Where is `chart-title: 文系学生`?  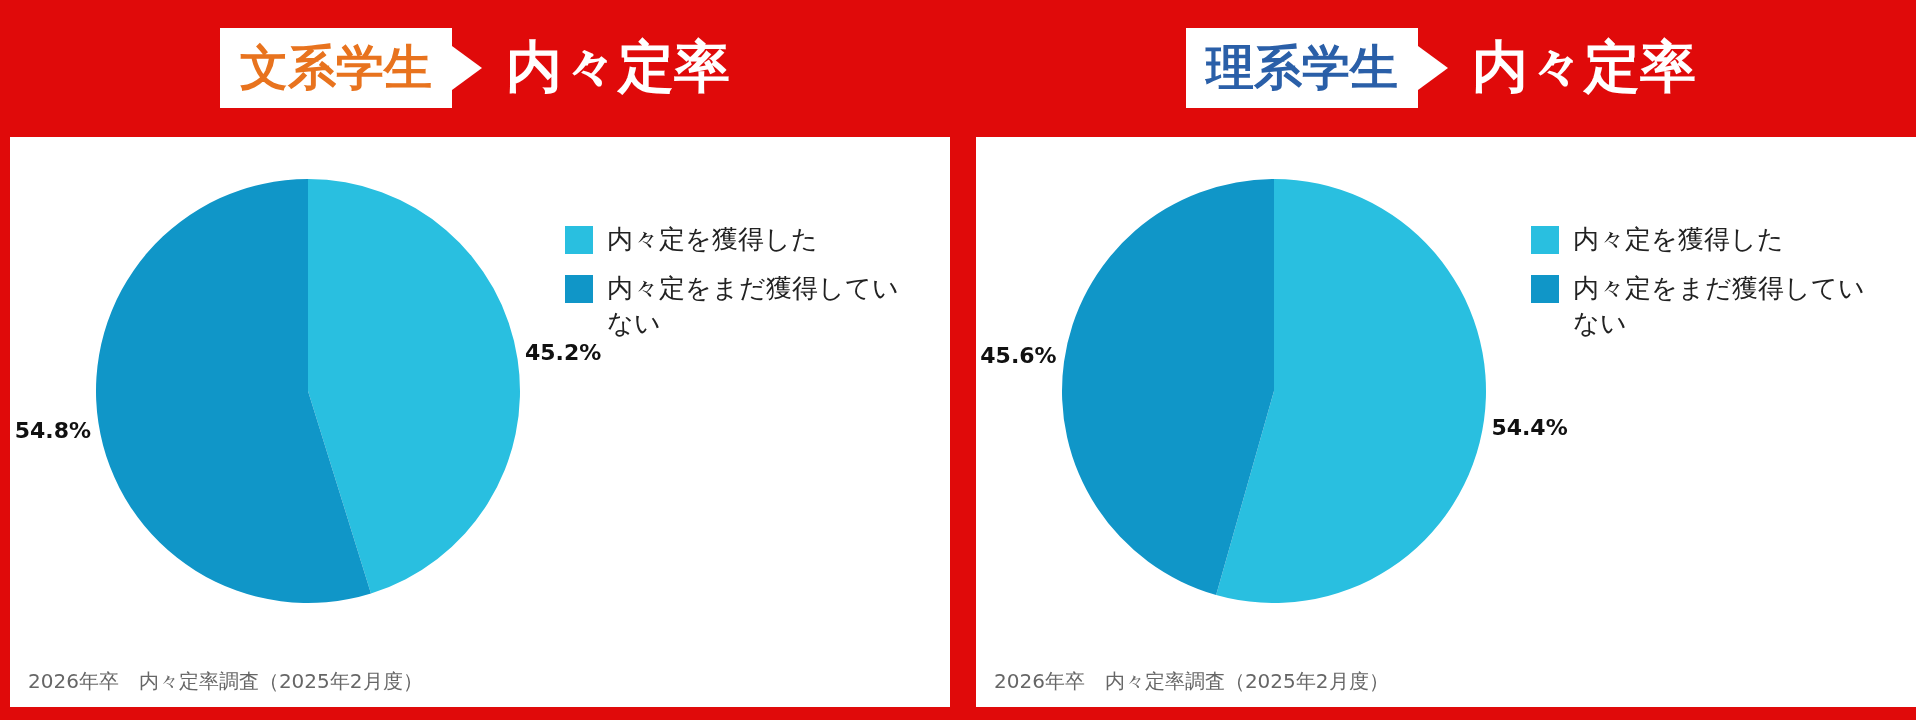
chart-title: 文系学生 is located at coordinates (336, 68).